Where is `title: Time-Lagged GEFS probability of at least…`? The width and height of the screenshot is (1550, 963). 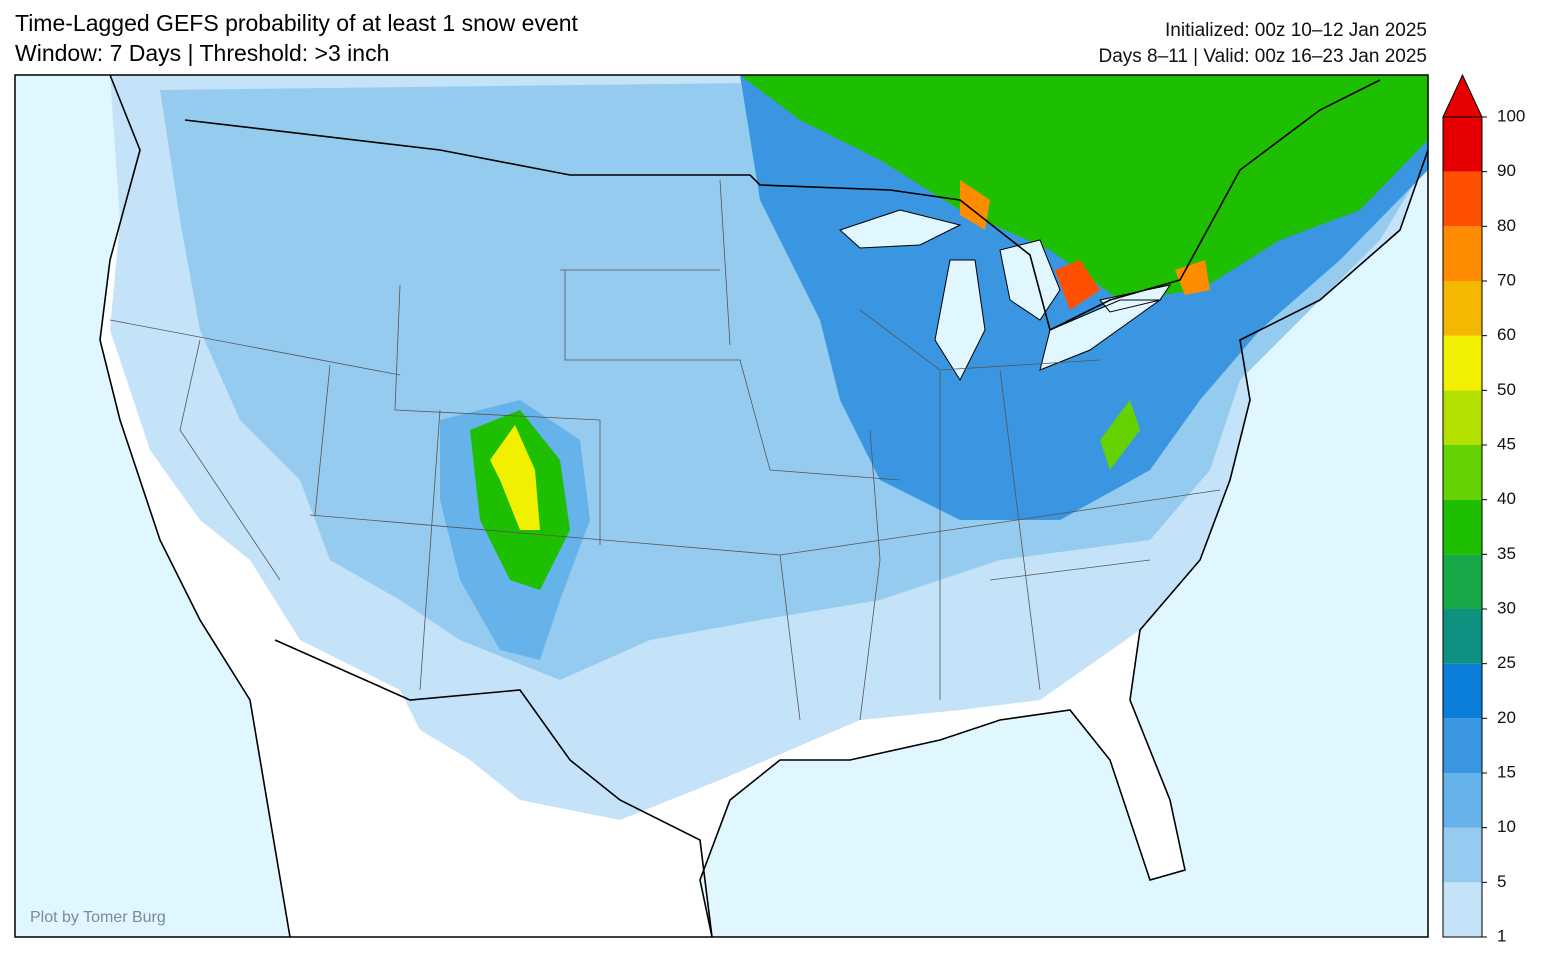 title: Time-Lagged GEFS probability of at least… is located at coordinates (297, 23).